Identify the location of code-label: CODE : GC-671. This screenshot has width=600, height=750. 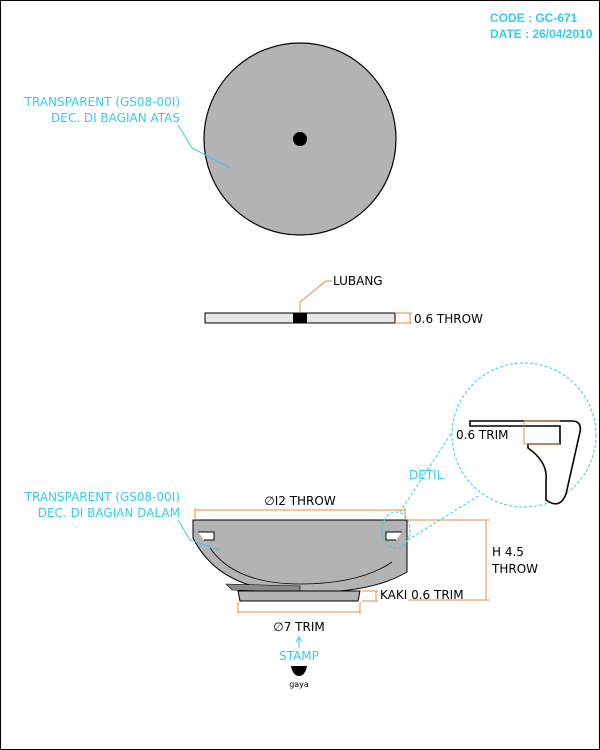
(534, 18).